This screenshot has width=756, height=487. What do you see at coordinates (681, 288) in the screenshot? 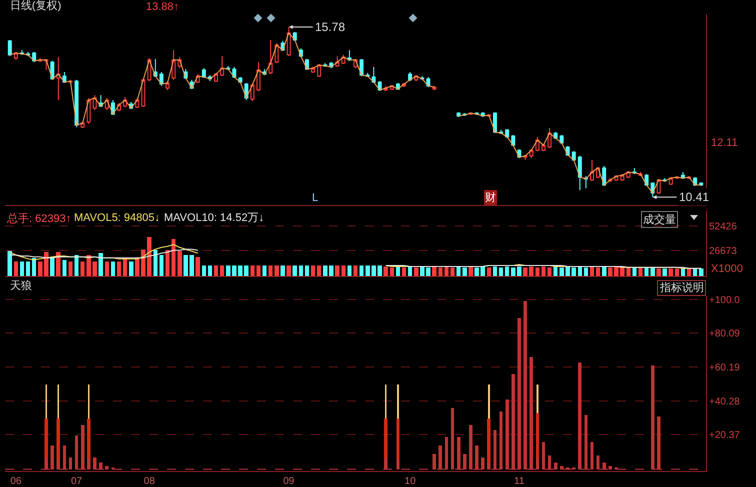
I see `text: 指标说明` at bounding box center [681, 288].